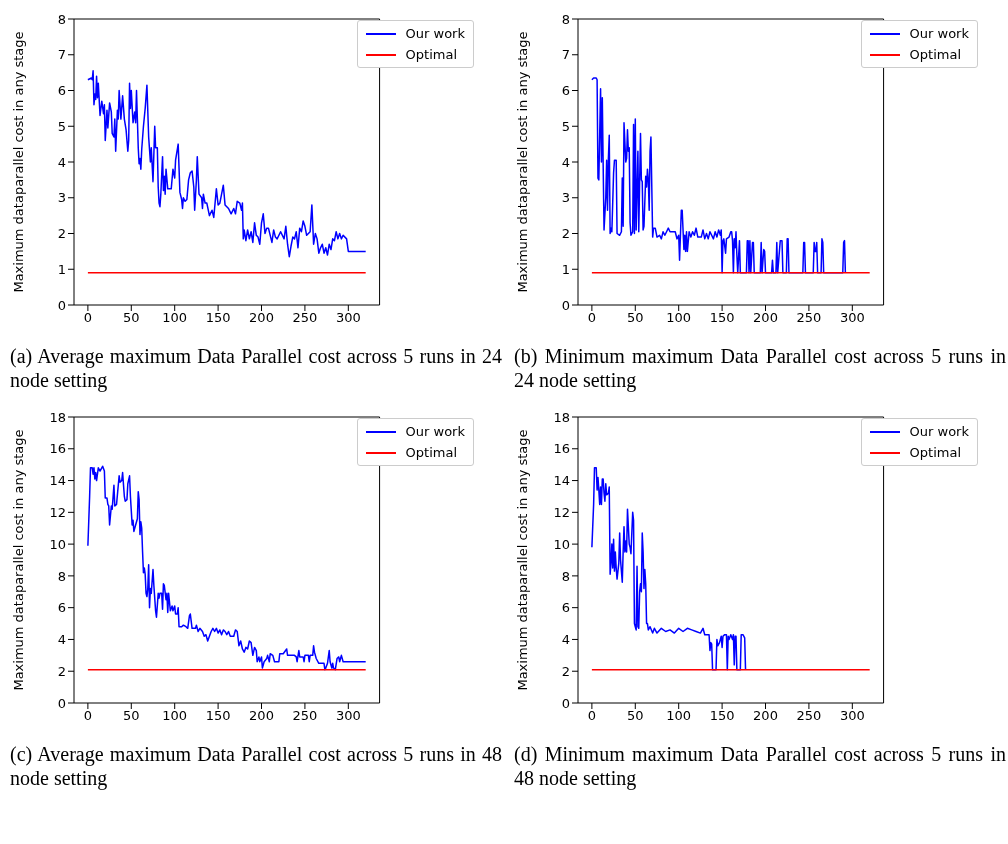  Describe the element at coordinates (256, 767) in the screenshot. I see `text: (c) Average maximum Data Parallel cost across 5 runs in 48 node setting` at that location.